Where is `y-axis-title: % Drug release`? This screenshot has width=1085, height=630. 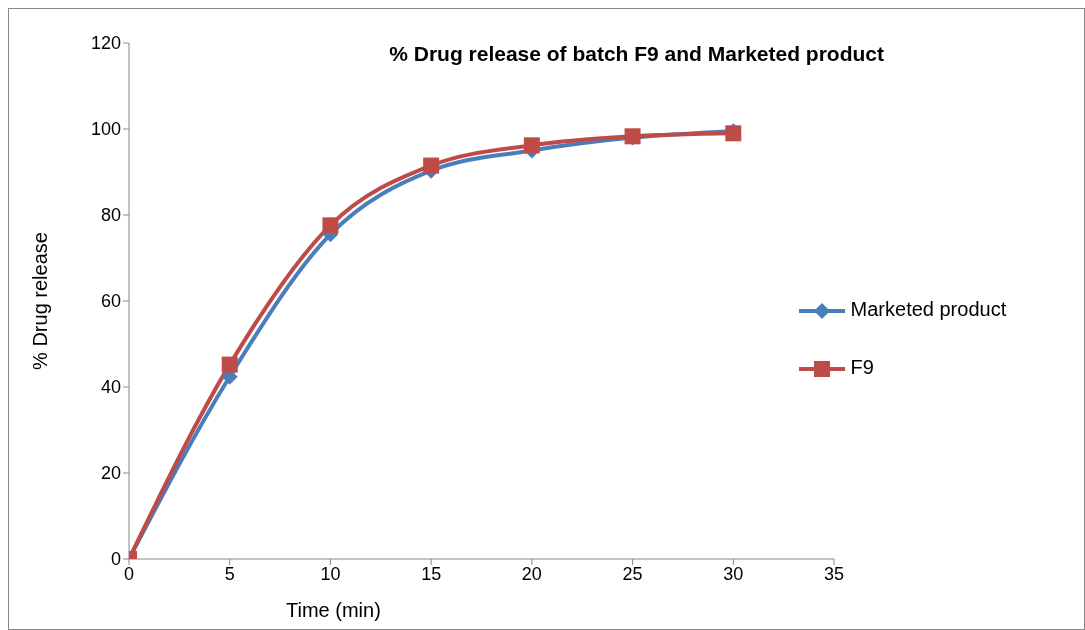
y-axis-title: % Drug release is located at coordinates (40, 301).